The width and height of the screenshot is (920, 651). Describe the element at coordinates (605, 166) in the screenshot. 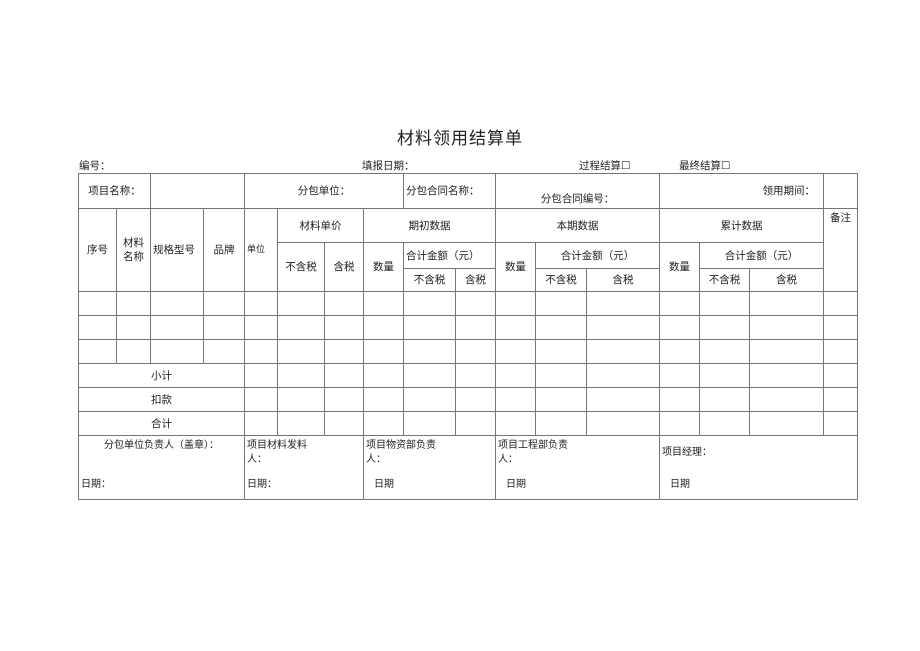

I see `process-settlement-checkbox: 过程结算☐` at that location.